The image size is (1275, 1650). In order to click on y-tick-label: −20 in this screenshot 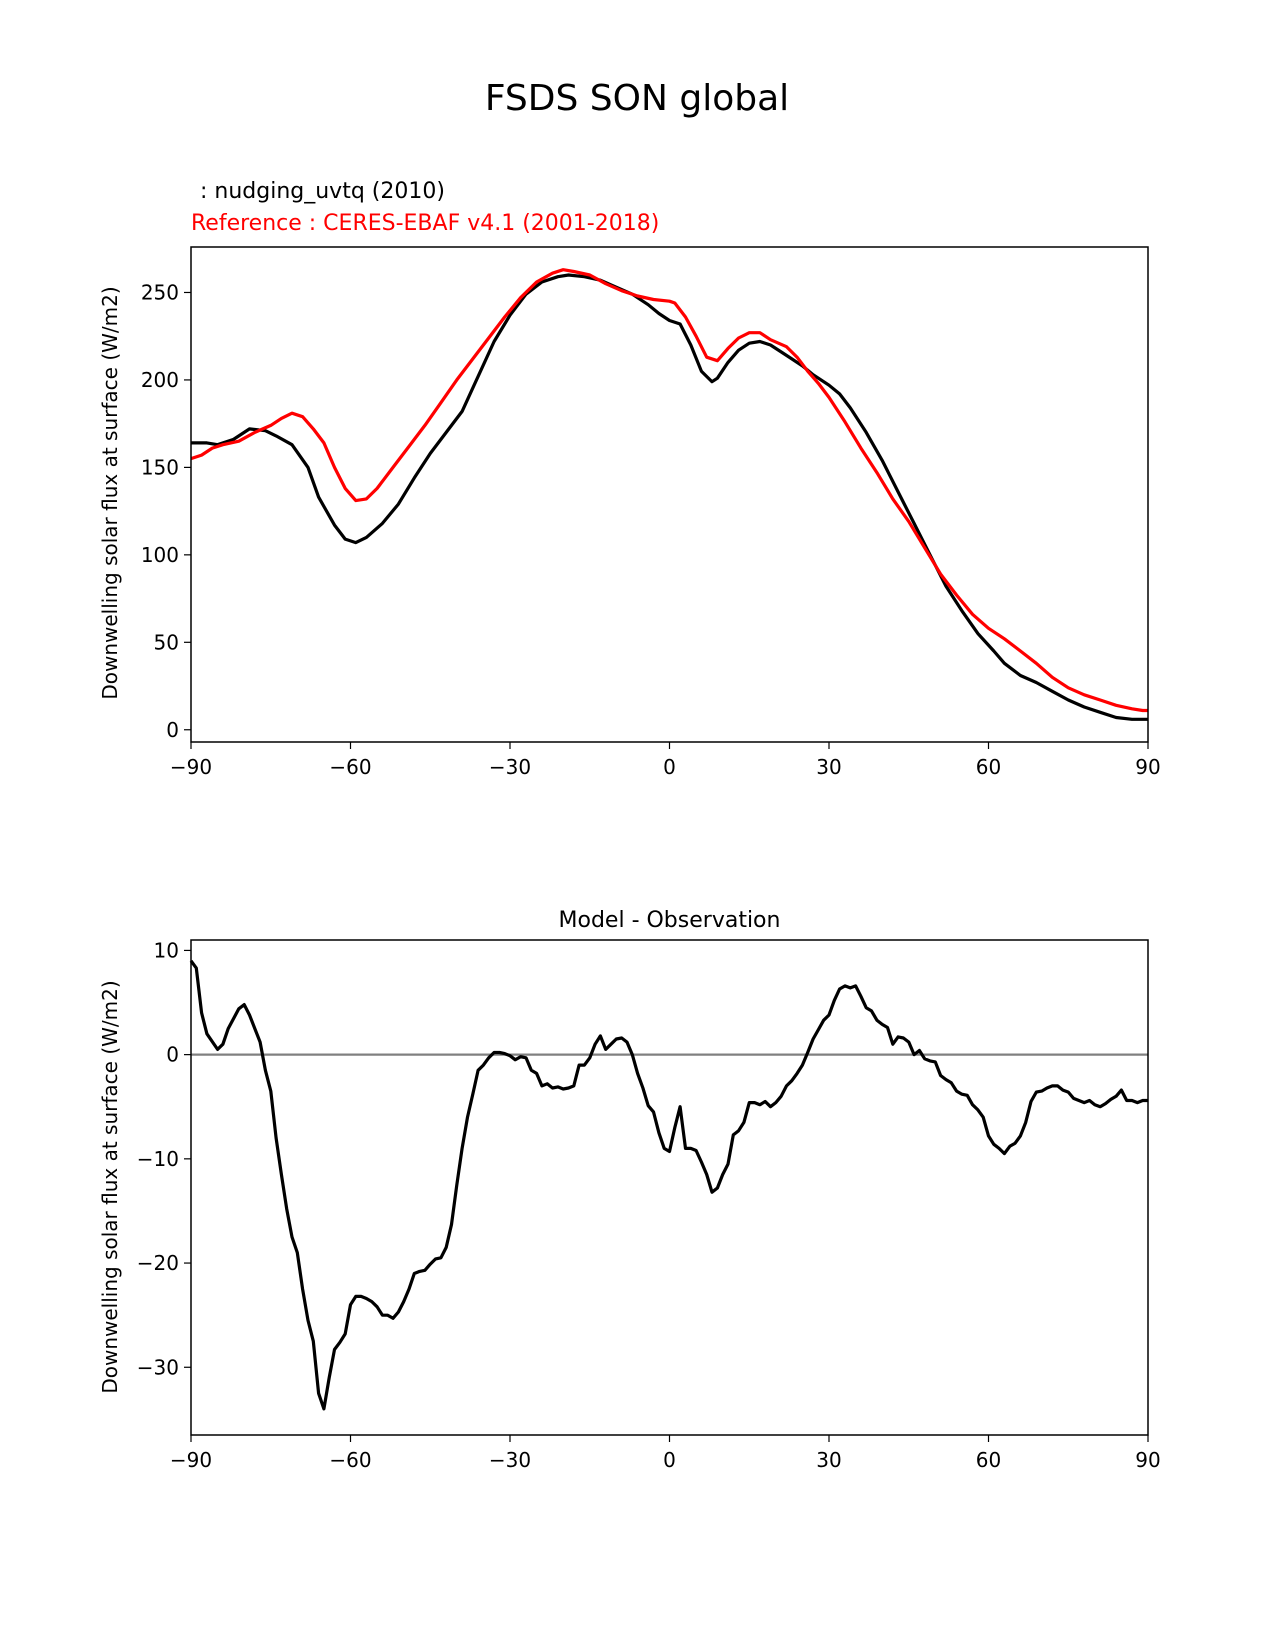, I will do `click(158, 1263)`.